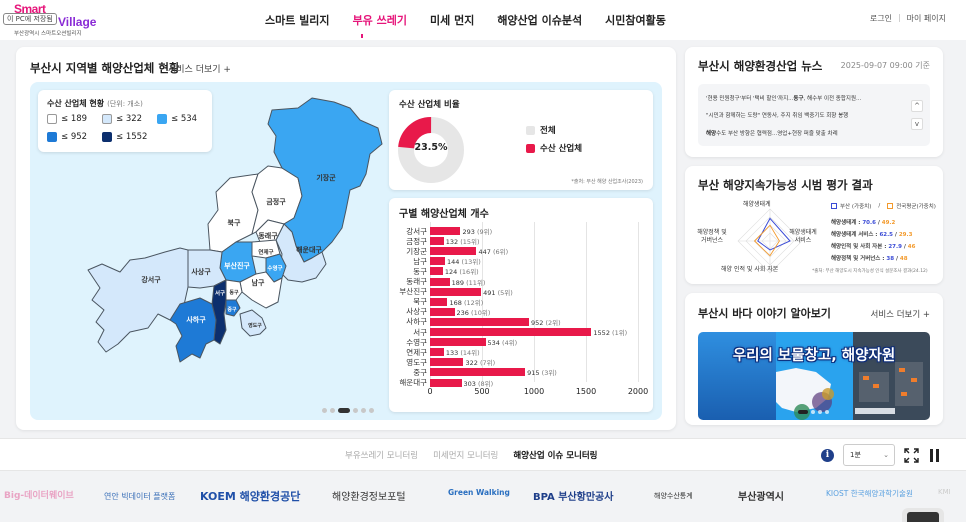 This screenshot has height=522, width=966. I want to click on partner-kiost: KIOST 한국해양과학기술원, so click(869, 493).